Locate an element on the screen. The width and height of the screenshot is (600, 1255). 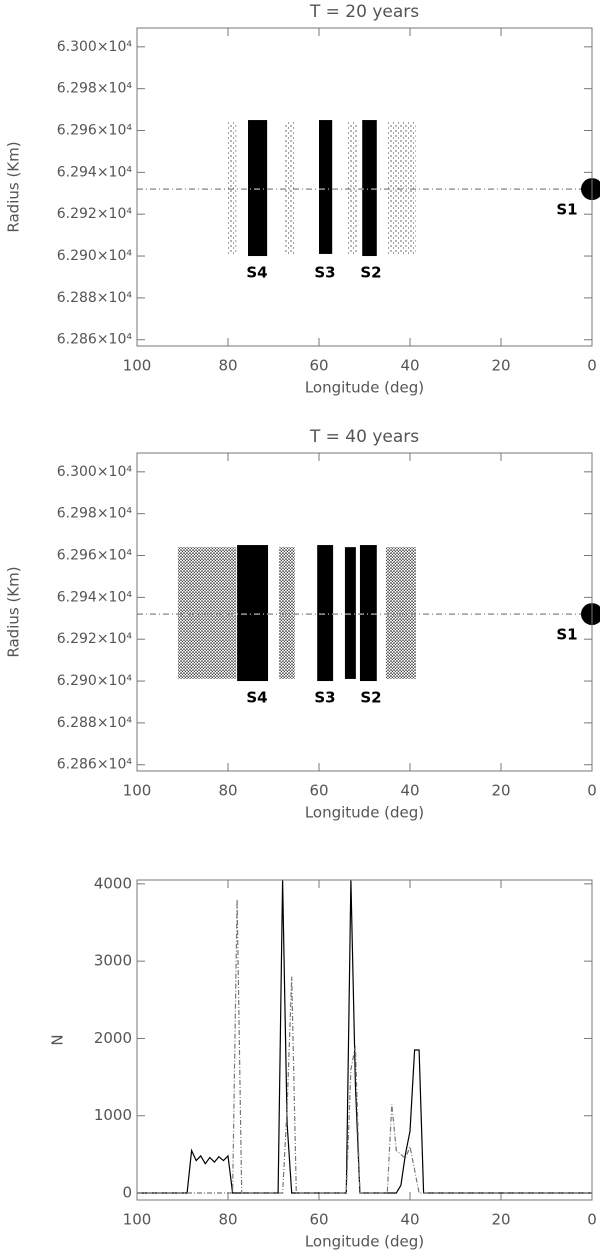
y-tick-label: 4000 is located at coordinates (113, 883).